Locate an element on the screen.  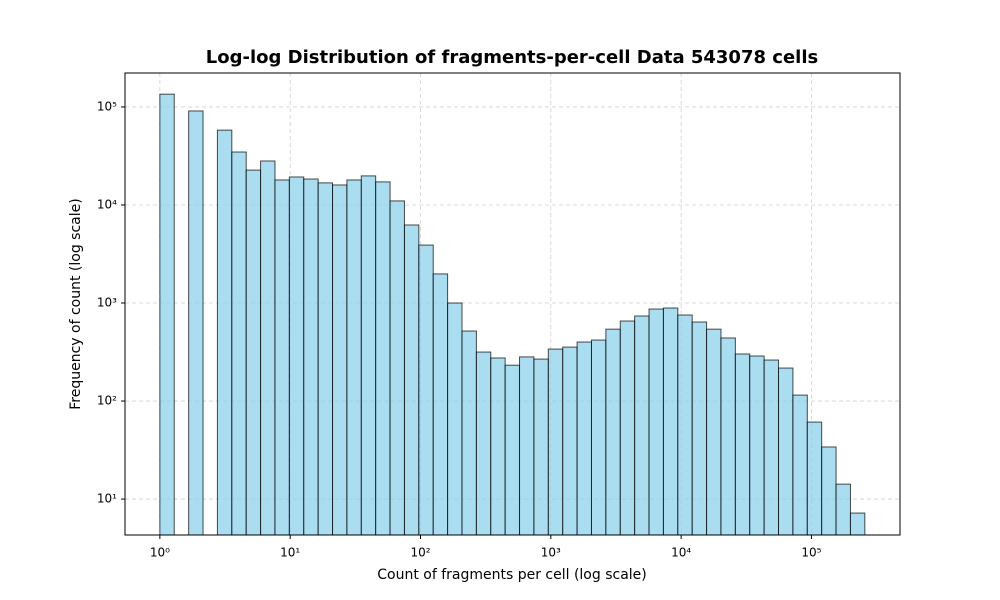
x-tick-label: 10² is located at coordinates (420, 553).